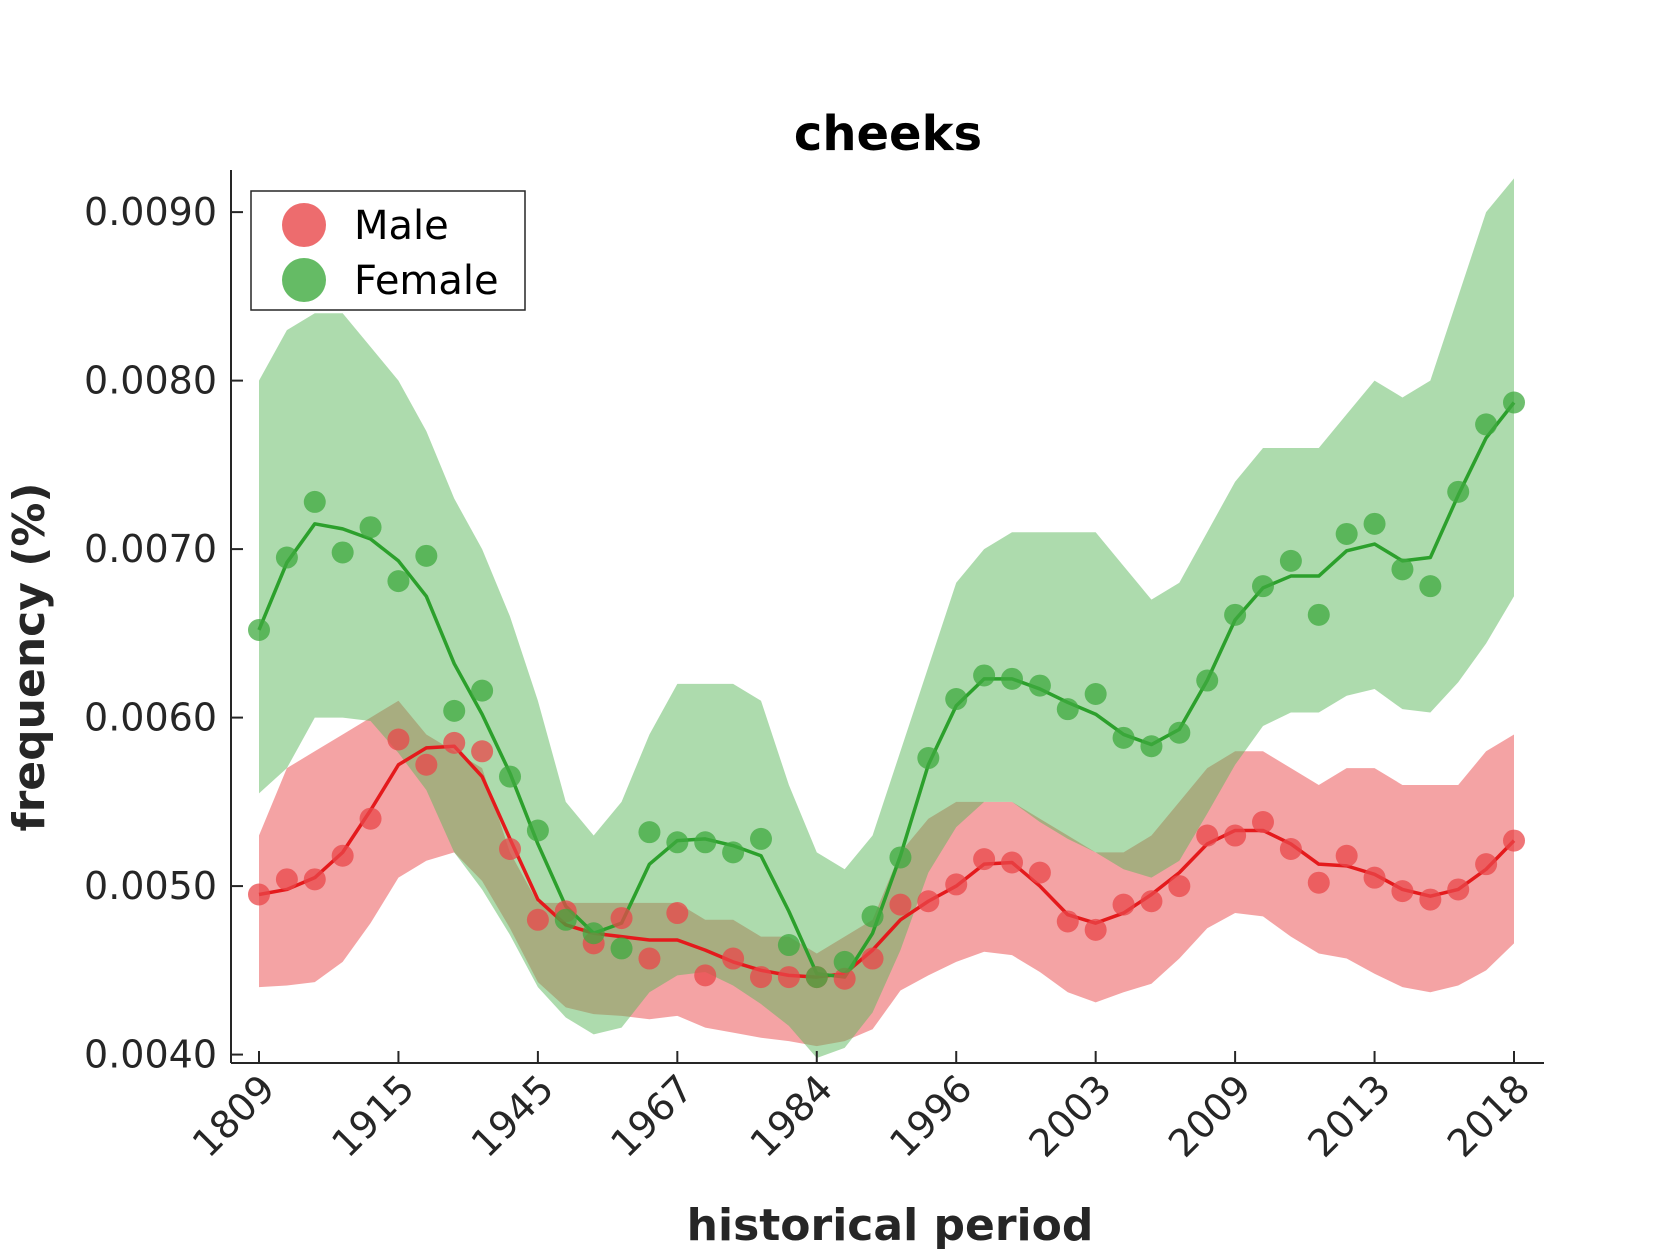 The height and width of the screenshot is (1260, 1680). What do you see at coordinates (373, 1116) in the screenshot?
I see `x-tick-label: 1915` at bounding box center [373, 1116].